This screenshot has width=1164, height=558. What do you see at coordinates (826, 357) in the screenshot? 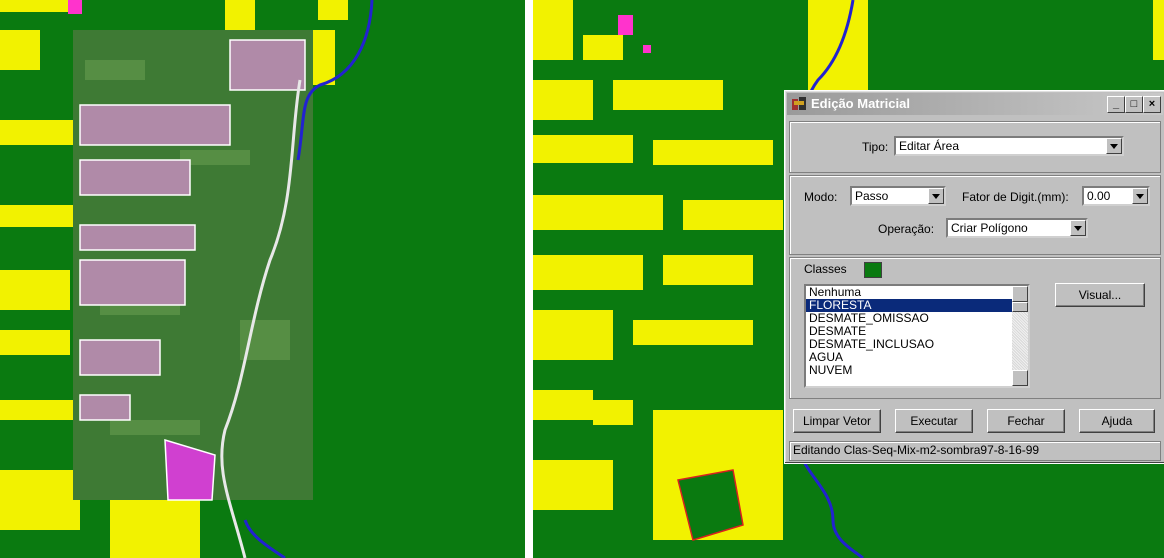
I see `list-item: AGUA` at bounding box center [826, 357].